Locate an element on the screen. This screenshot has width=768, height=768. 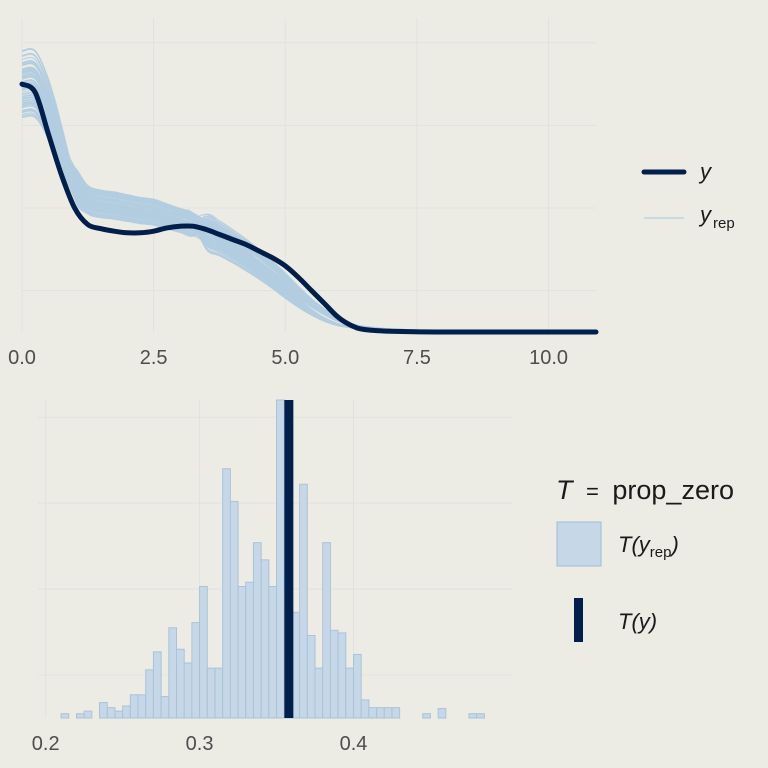
legend-yrep-subscript: rep is located at coordinates (724, 223).